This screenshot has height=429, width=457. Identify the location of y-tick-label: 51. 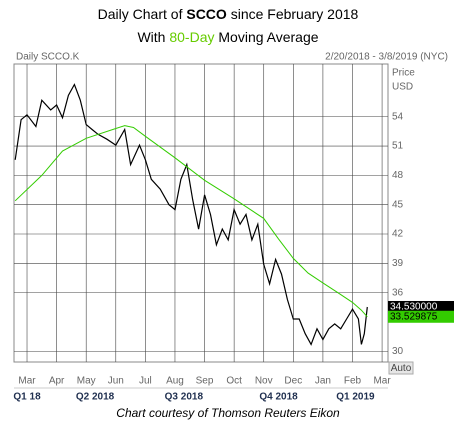
(398, 146).